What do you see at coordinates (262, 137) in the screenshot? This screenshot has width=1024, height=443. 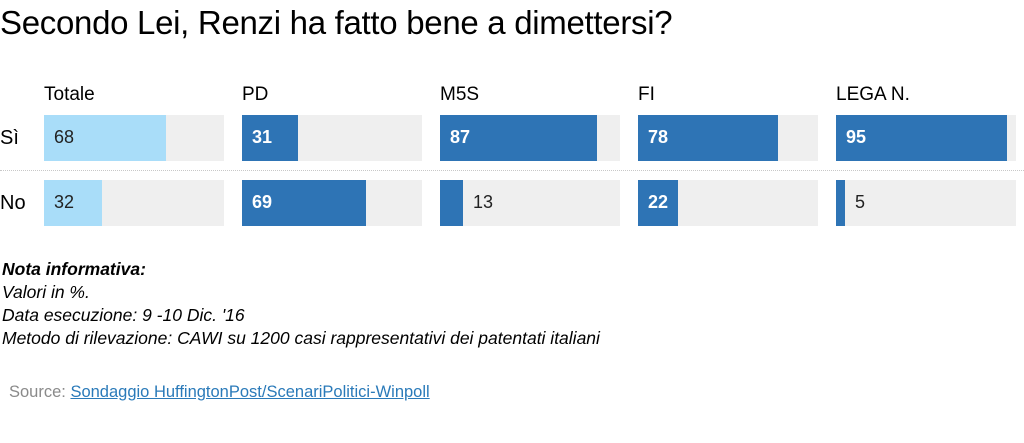 I see `bar-value-label: 31` at bounding box center [262, 137].